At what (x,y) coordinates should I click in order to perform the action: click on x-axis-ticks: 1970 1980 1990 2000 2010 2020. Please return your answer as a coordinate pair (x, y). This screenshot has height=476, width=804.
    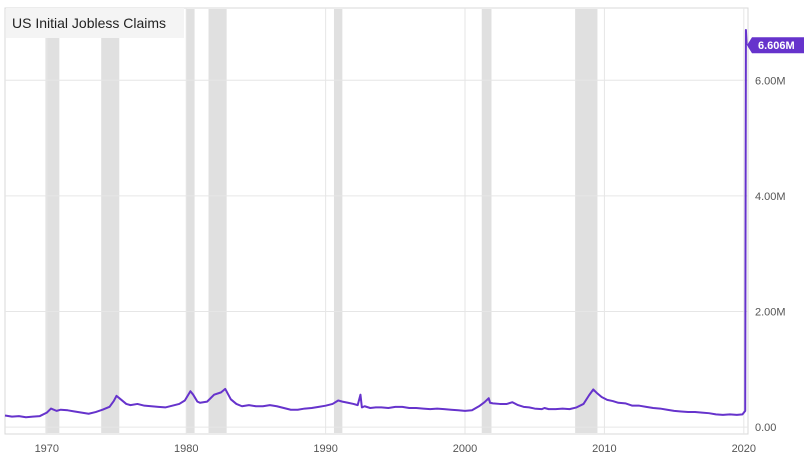
    Looking at the image, I should click on (395, 449).